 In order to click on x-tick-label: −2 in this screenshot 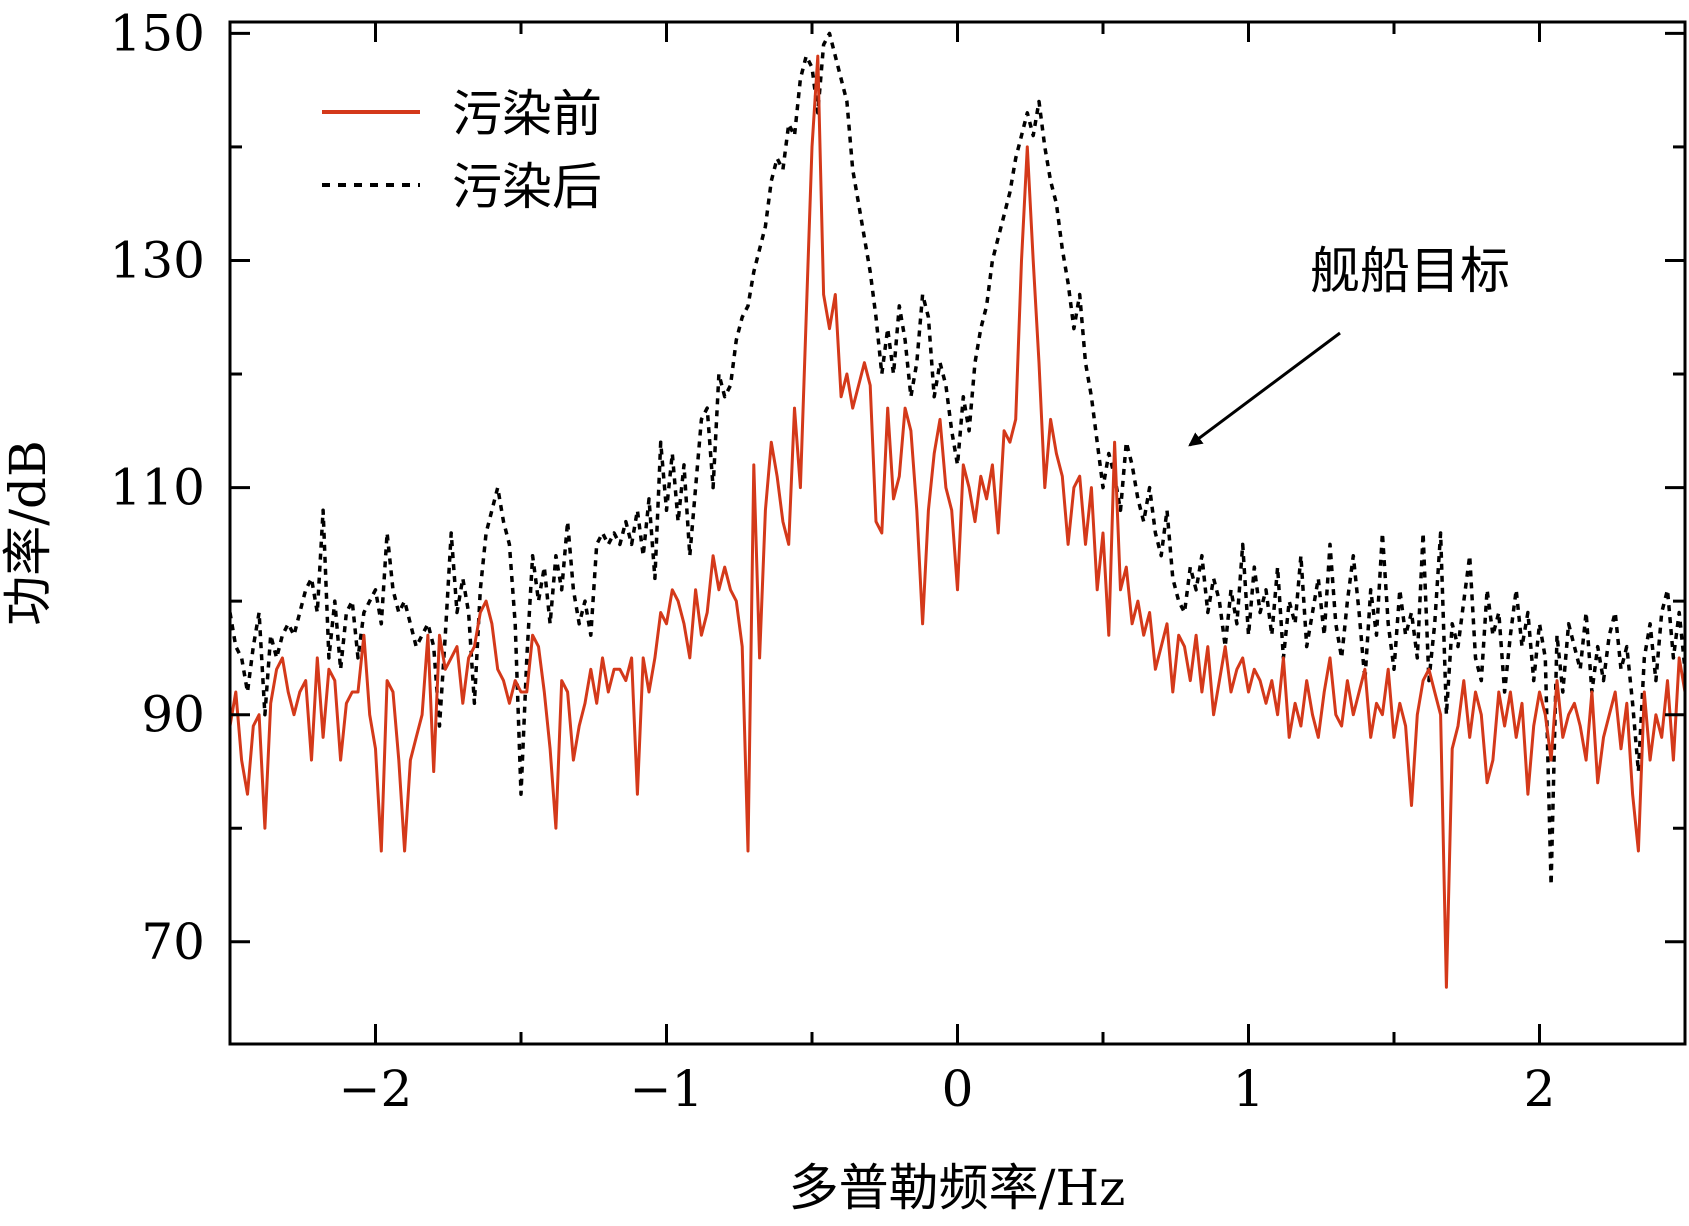, I will do `click(376, 1089)`.